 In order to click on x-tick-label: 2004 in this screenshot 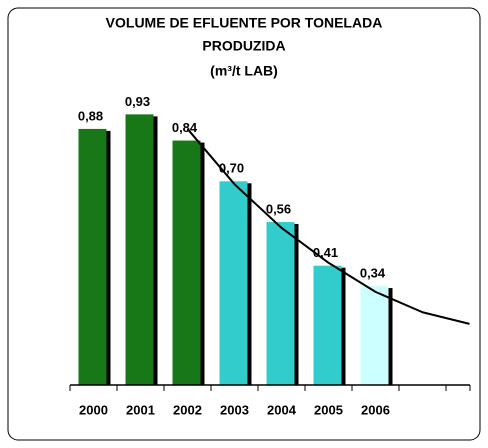, I will do `click(282, 409)`.